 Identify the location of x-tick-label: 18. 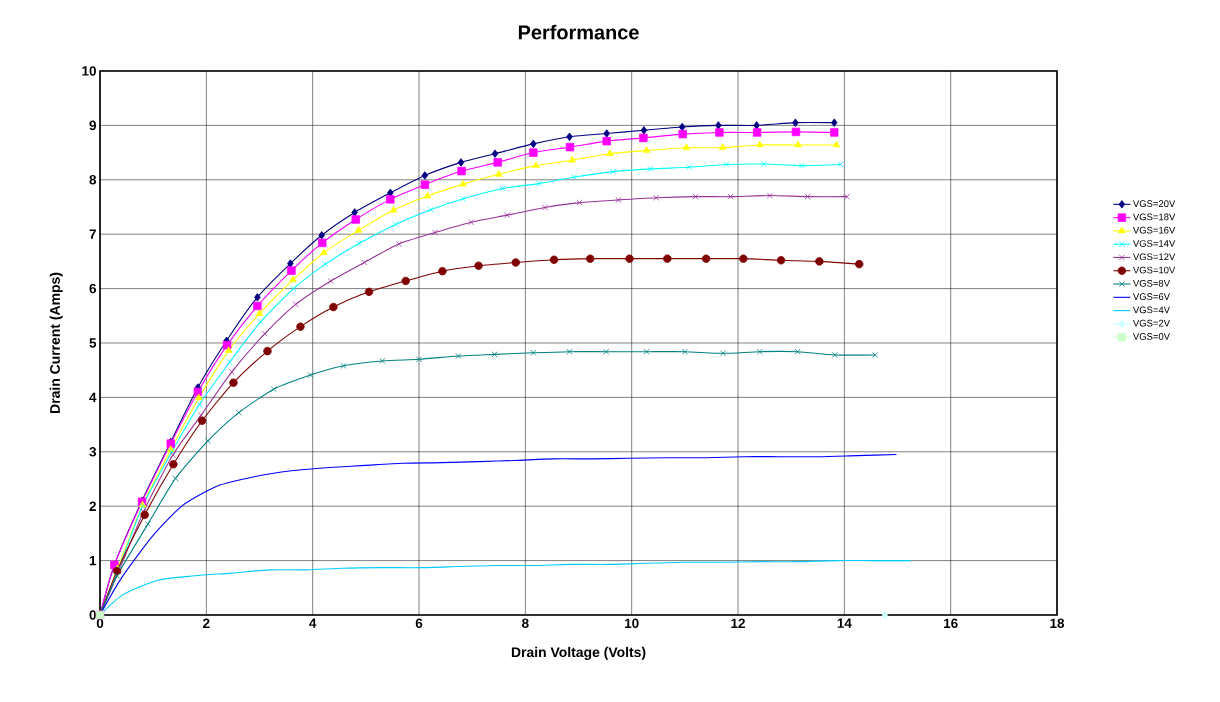
(1057, 623).